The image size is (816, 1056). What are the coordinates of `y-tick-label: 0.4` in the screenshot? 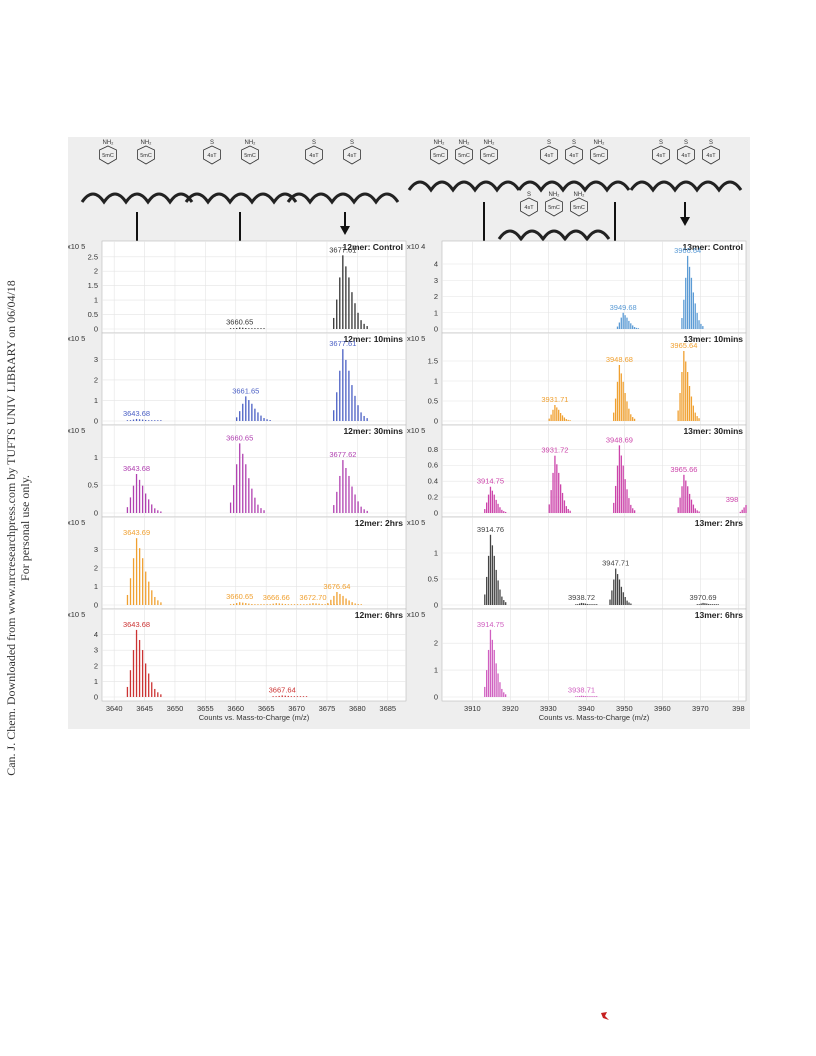 It's located at (433, 481).